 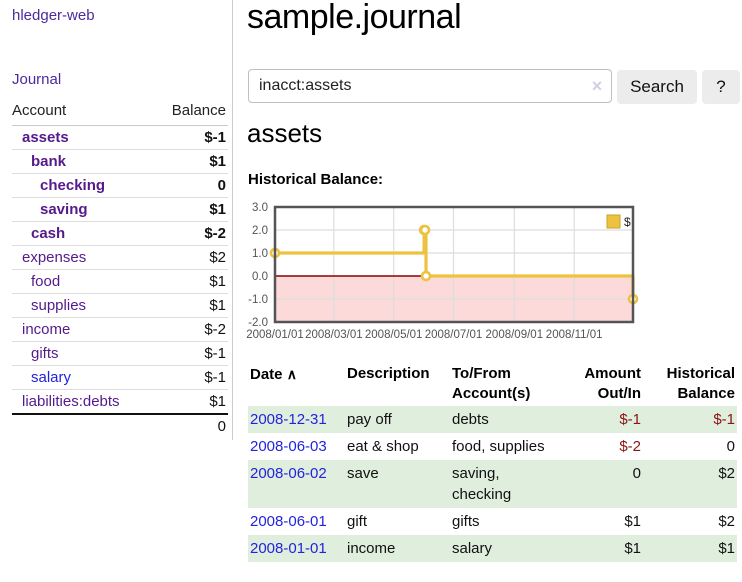 What do you see at coordinates (291, 374) in the screenshot?
I see `sort-asc-icon: ∧` at bounding box center [291, 374].